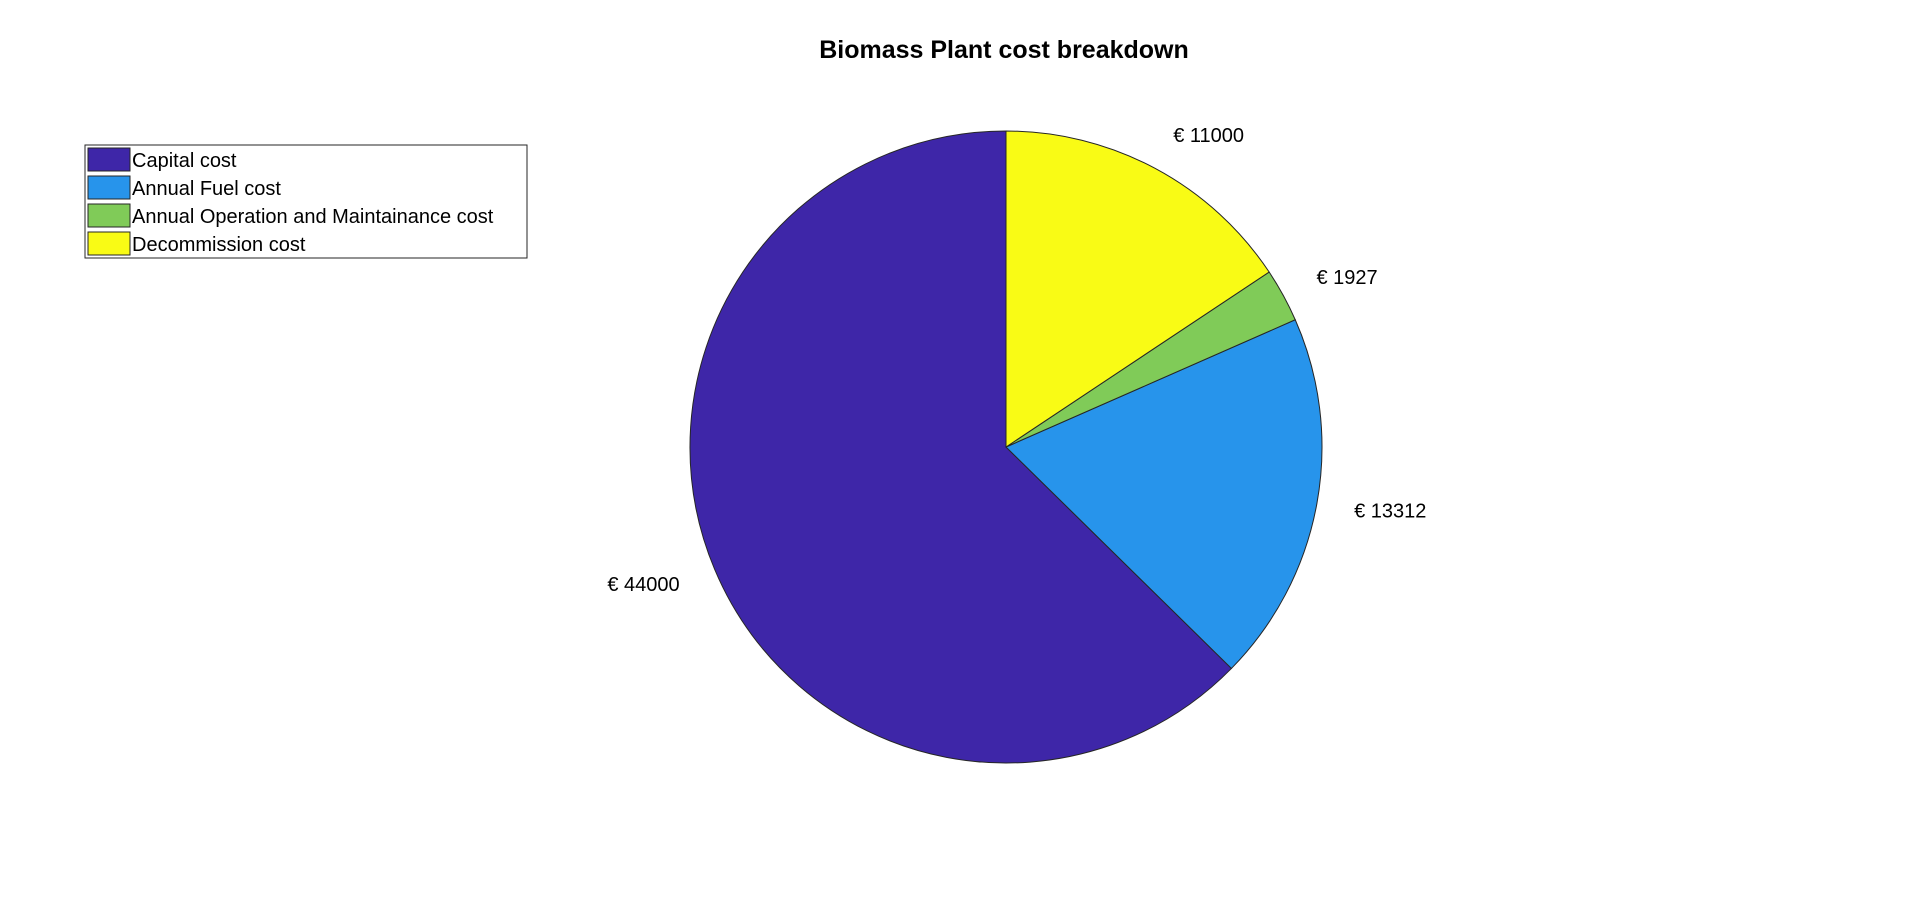 This screenshot has width=1920, height=916. What do you see at coordinates (219, 245) in the screenshot?
I see `legend-label: Decommission cost` at bounding box center [219, 245].